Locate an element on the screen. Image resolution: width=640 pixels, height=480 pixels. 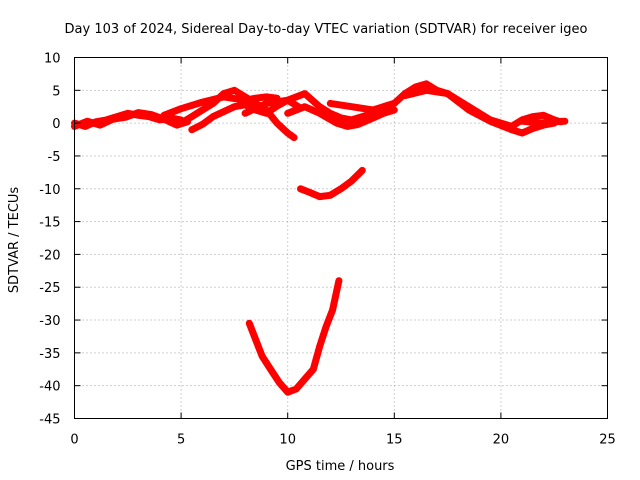
x-tick-label: 25 is located at coordinates (607, 440).